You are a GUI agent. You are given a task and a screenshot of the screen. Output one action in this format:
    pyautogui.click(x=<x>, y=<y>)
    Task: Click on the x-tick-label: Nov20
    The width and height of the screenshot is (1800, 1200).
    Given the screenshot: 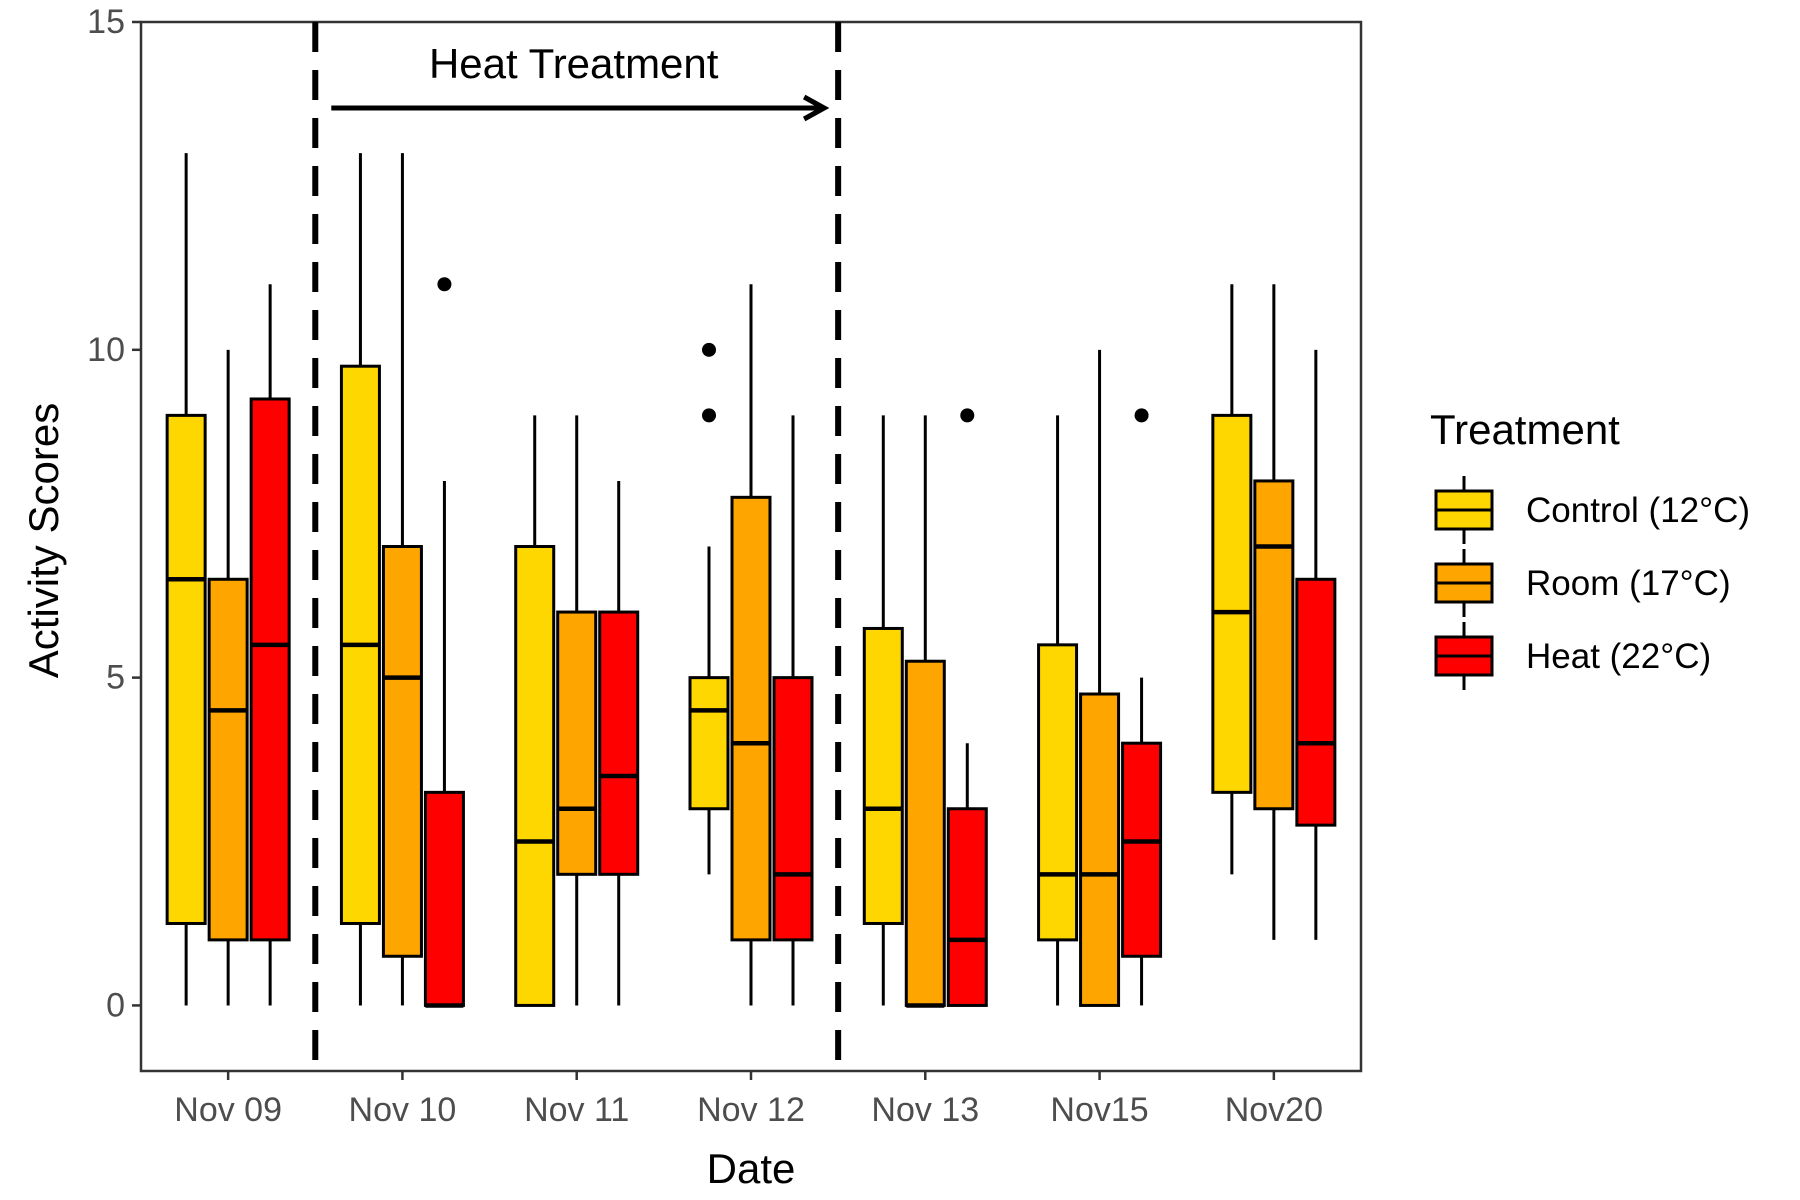 What is the action you would take?
    pyautogui.click(x=1274, y=1110)
    